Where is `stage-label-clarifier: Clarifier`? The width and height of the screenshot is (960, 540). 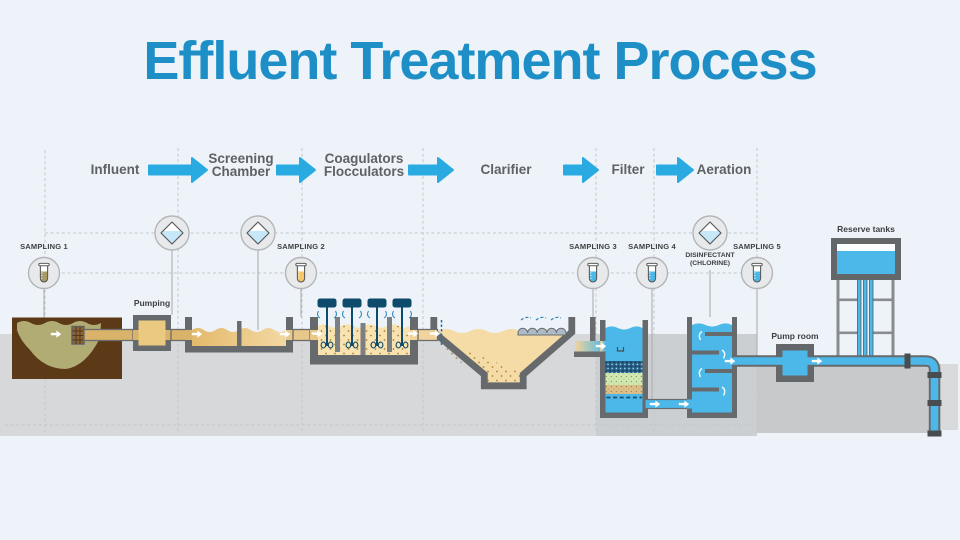 stage-label-clarifier: Clarifier is located at coordinates (506, 169).